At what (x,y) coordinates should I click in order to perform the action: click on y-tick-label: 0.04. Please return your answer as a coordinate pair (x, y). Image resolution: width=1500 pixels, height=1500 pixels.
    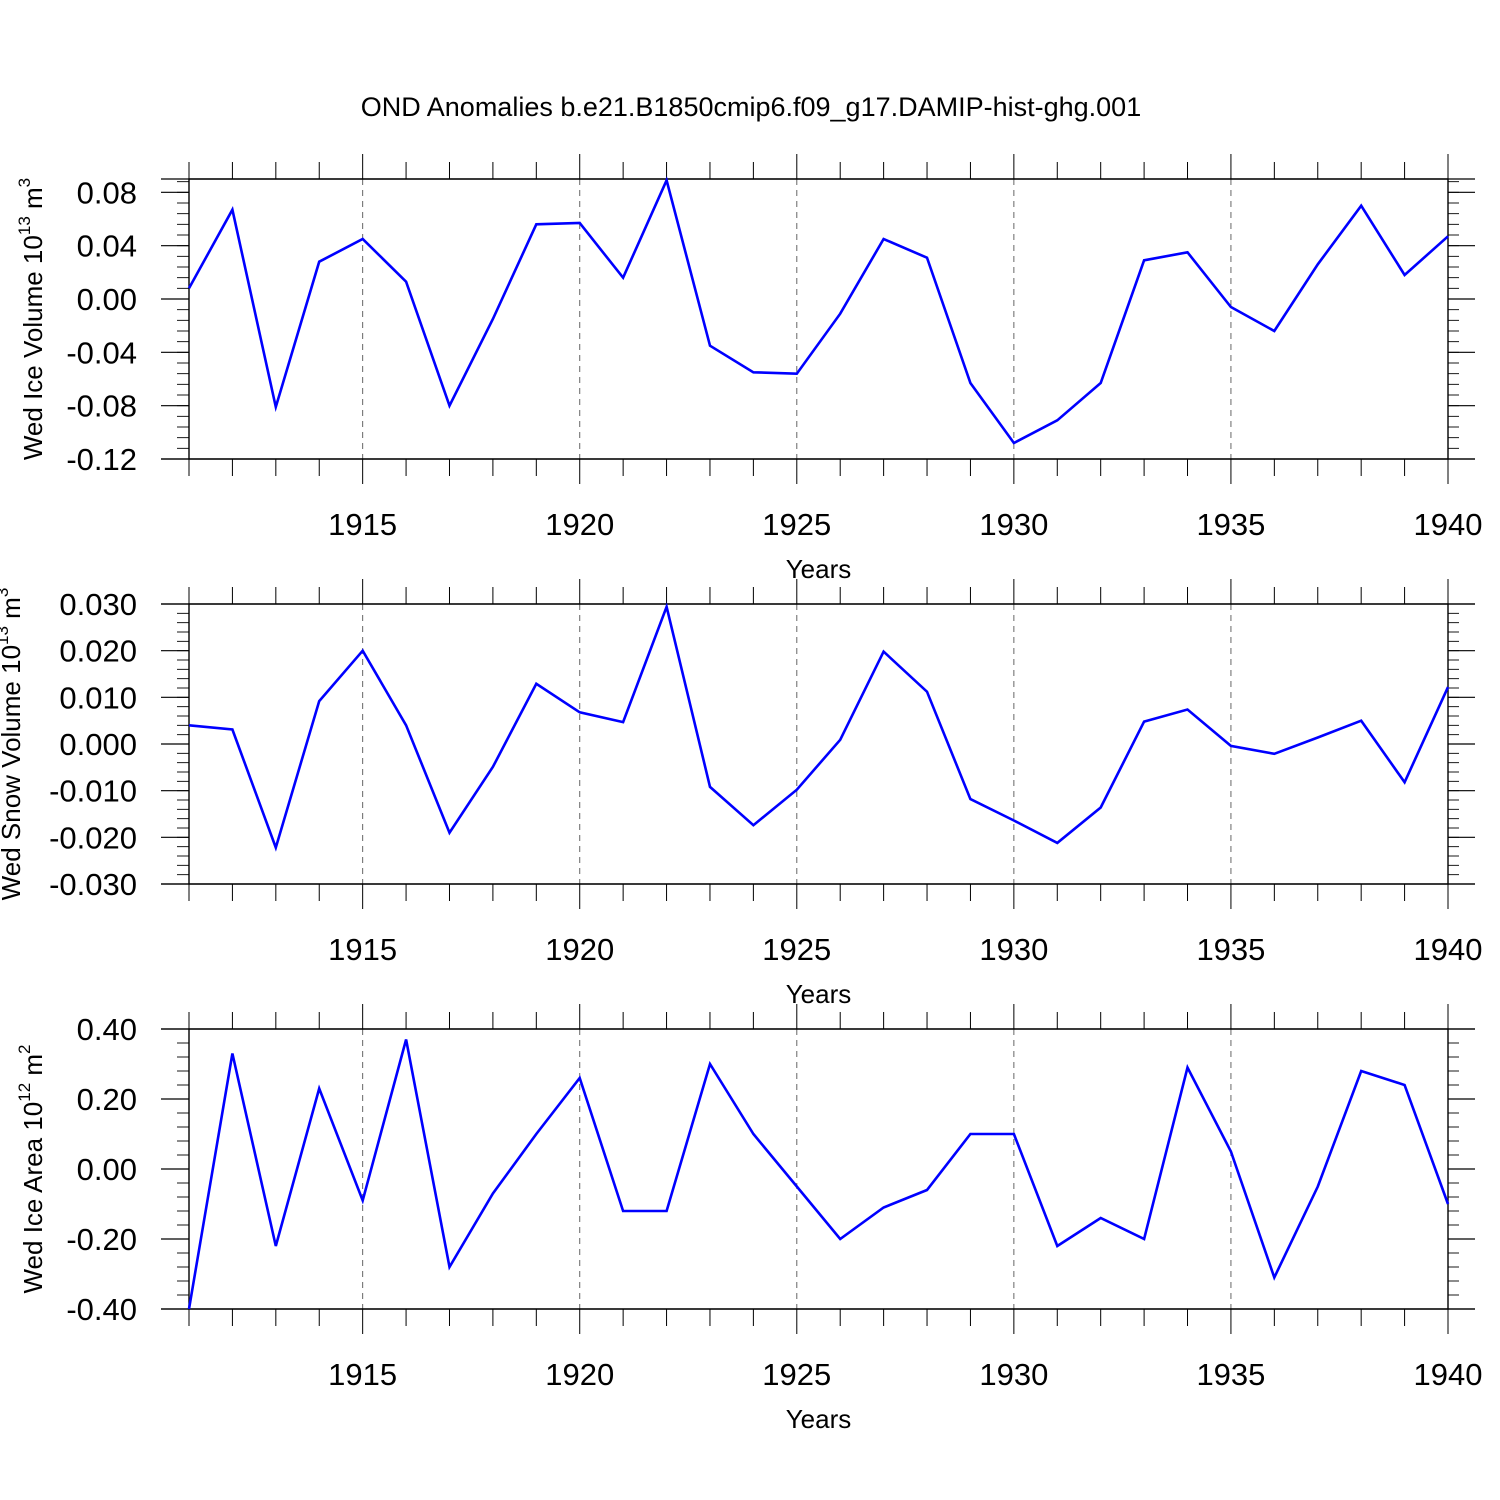
    Looking at the image, I should click on (107, 246).